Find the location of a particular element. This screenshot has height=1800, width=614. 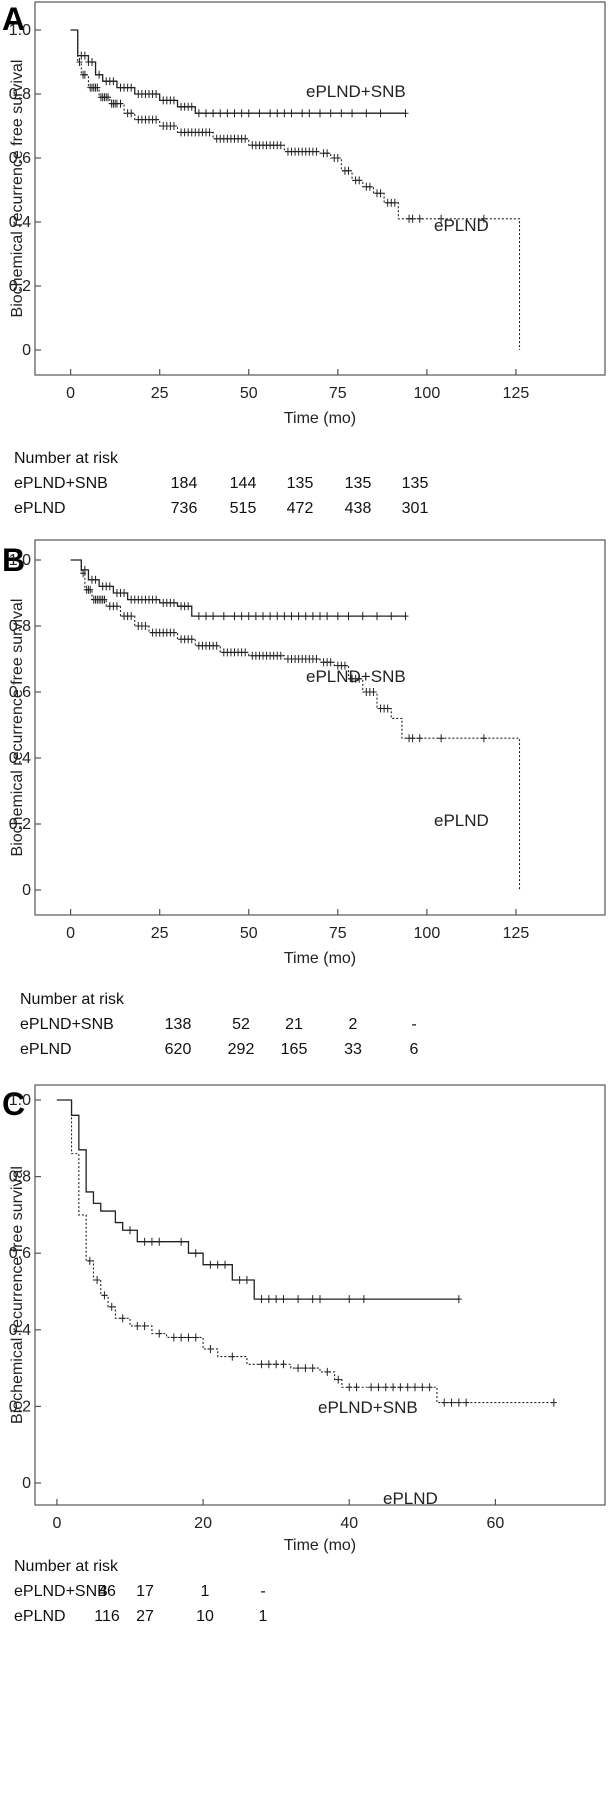

risk-value: 116 is located at coordinates (107, 1616).